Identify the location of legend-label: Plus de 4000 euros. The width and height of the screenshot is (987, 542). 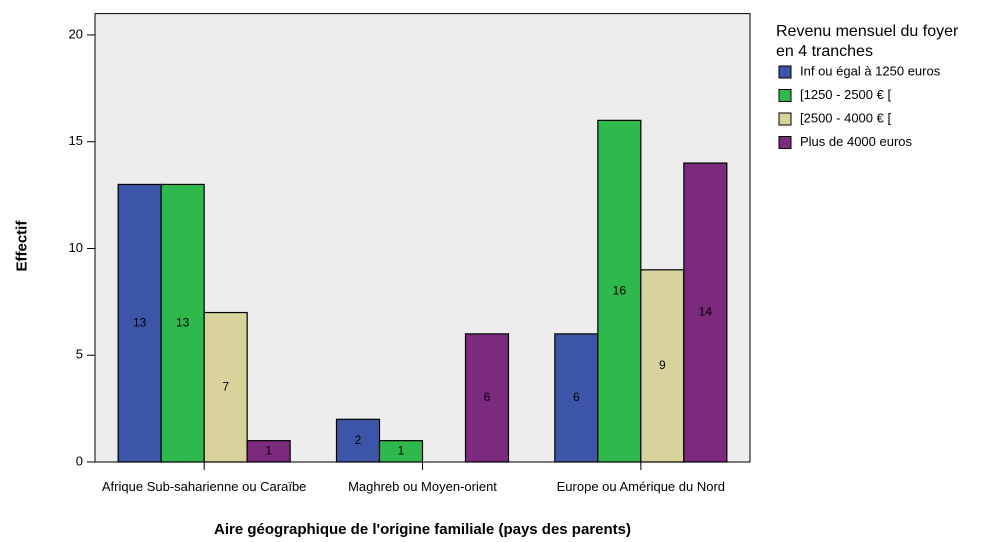
(856, 141).